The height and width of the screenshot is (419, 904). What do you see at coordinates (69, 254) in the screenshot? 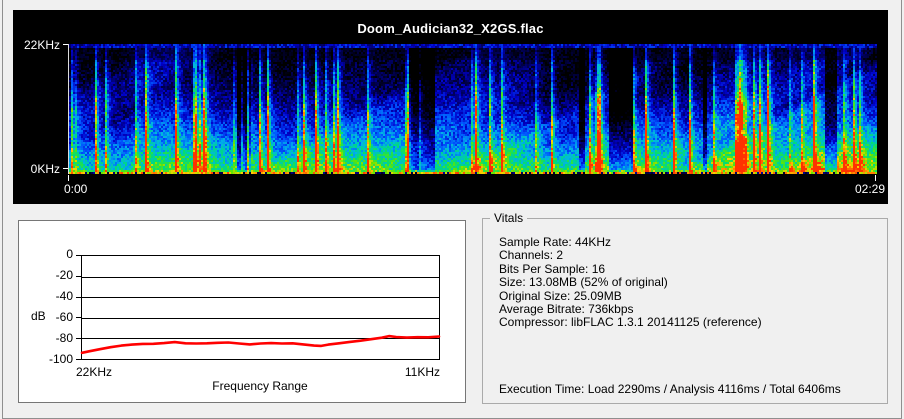
I see `y-tick-label: 0` at bounding box center [69, 254].